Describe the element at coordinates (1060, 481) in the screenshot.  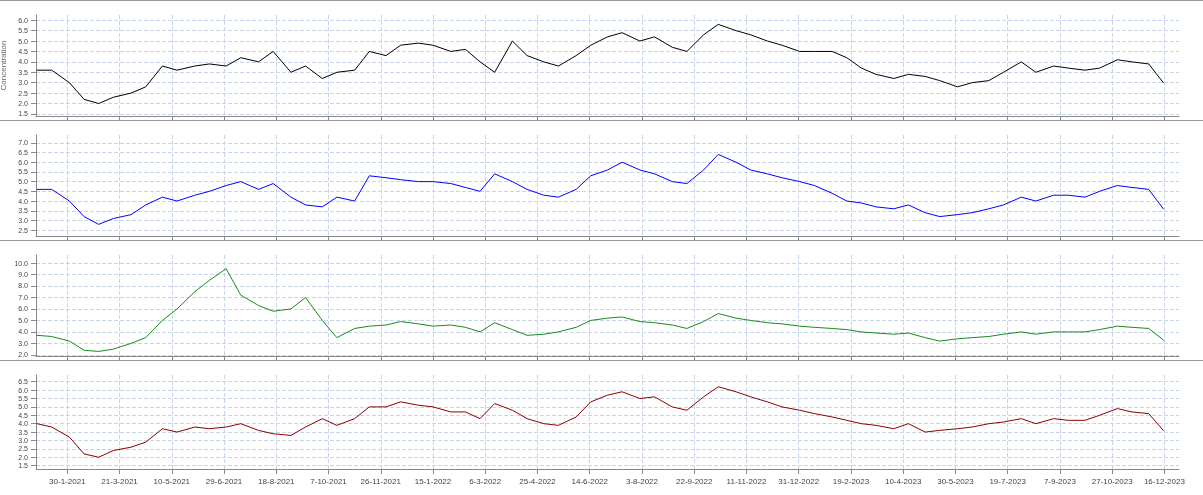
I see `x-tick-label: 7-9-2023` at that location.